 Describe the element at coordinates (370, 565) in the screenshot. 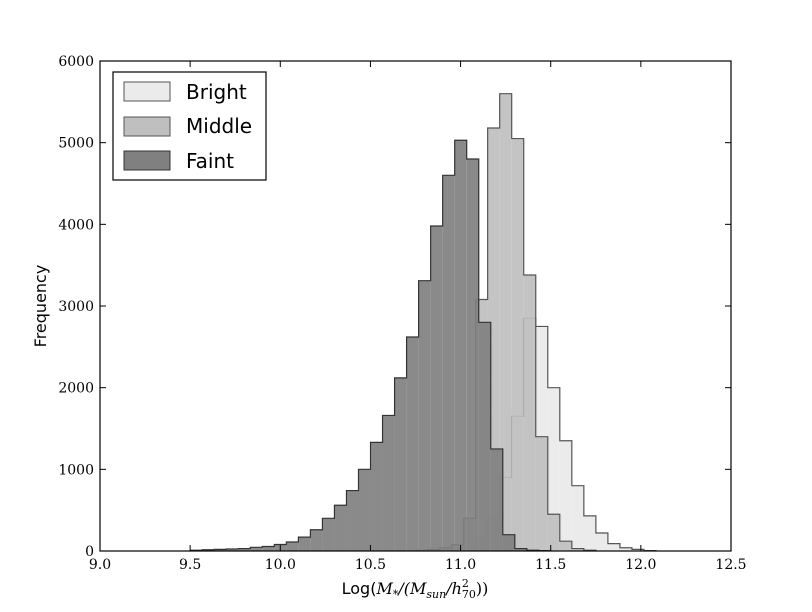

I see `x-tick-label: 10.5` at that location.